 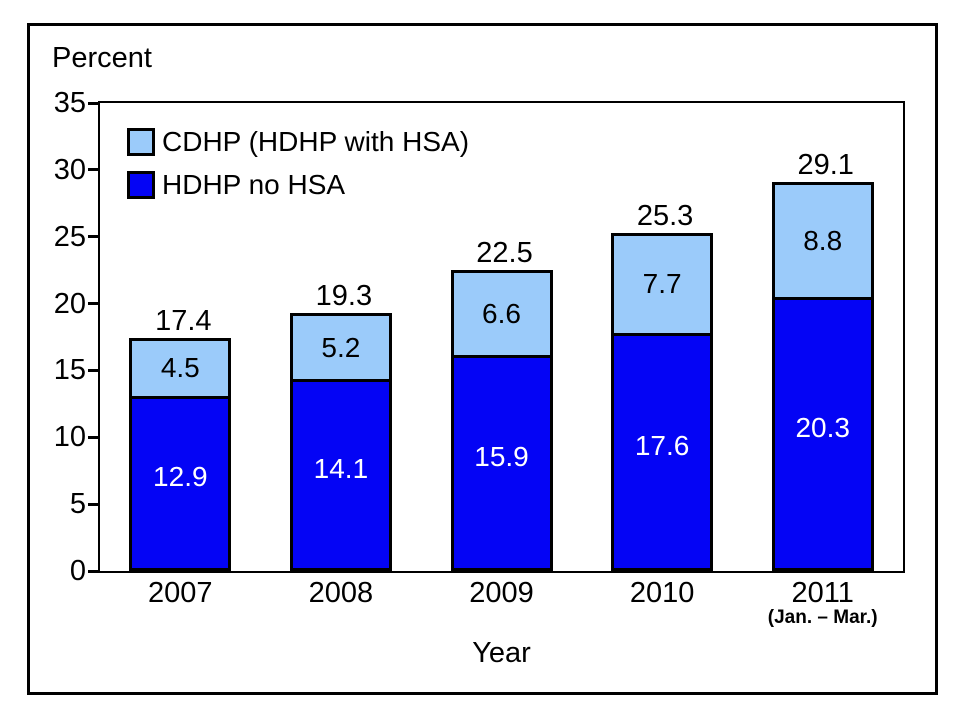 What do you see at coordinates (822, 593) in the screenshot?
I see `x-axis-label-2011: 2011` at bounding box center [822, 593].